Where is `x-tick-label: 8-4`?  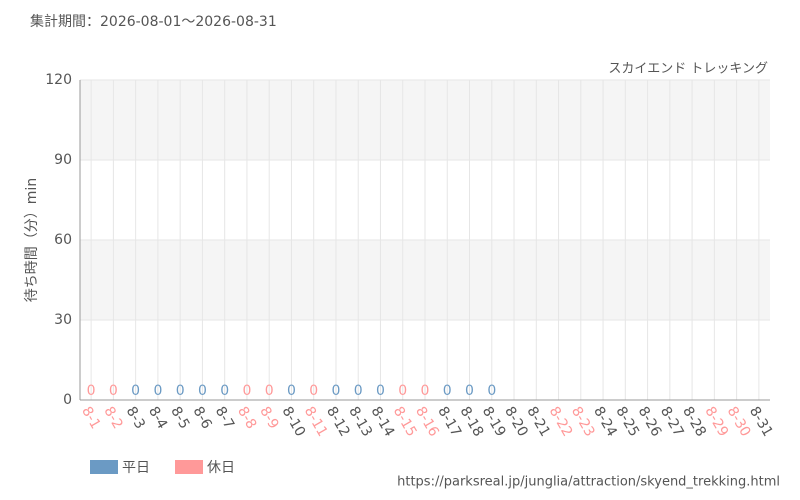 x-tick-label: 8-4 is located at coordinates (157, 418).